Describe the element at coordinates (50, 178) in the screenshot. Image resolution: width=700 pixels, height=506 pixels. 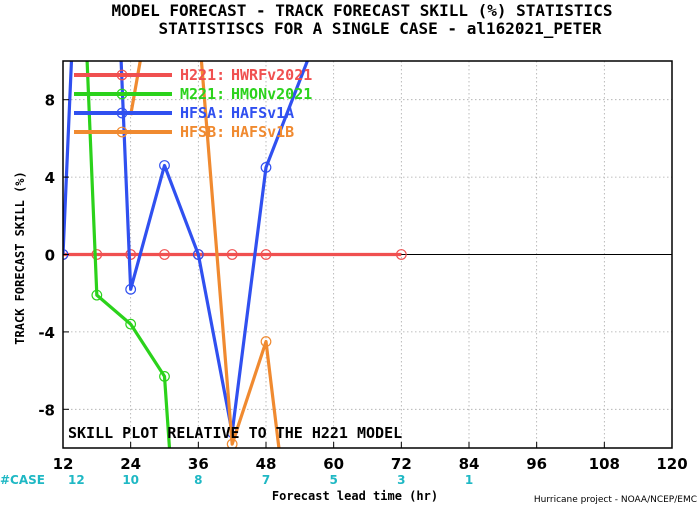
I see `y-tick-label: 4` at that location.